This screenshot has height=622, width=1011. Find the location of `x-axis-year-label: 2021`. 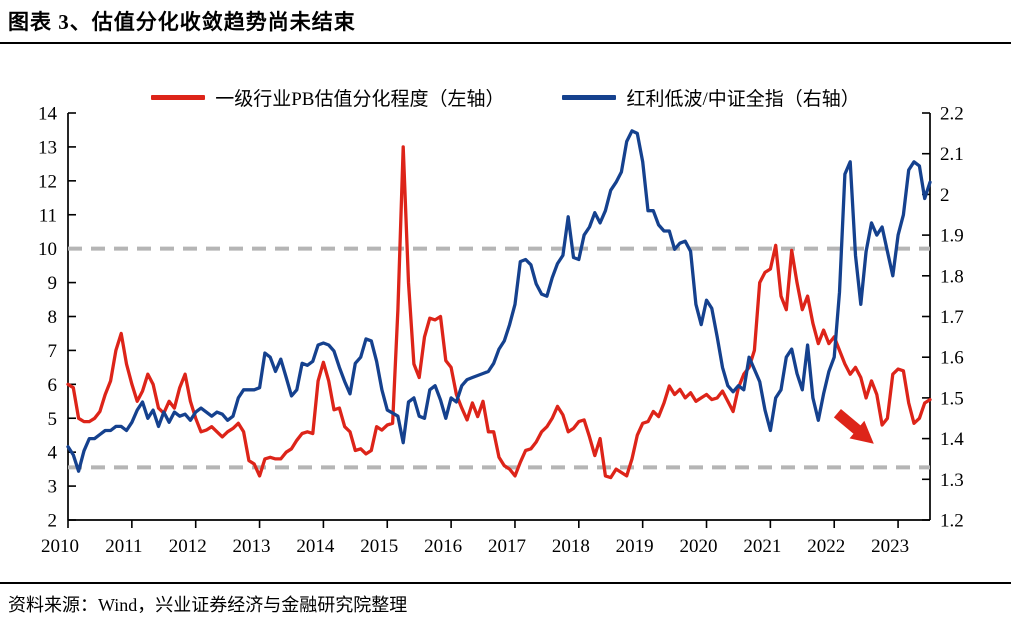

x-axis-year-label: 2021 is located at coordinates (762, 546).